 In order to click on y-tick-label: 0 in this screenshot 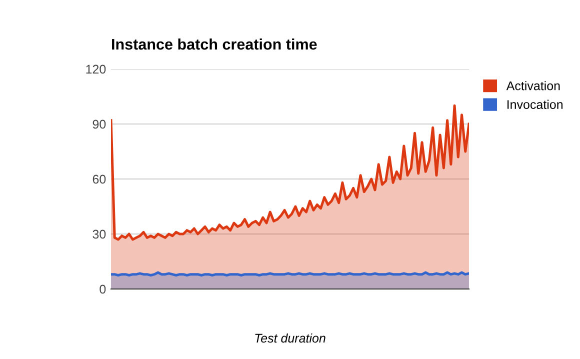, I will do `click(103, 289)`.